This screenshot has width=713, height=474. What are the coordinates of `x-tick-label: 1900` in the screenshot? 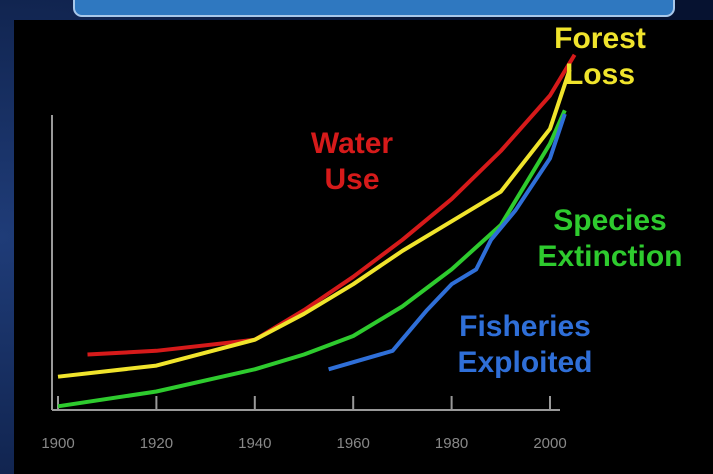 It's located at (57, 443).